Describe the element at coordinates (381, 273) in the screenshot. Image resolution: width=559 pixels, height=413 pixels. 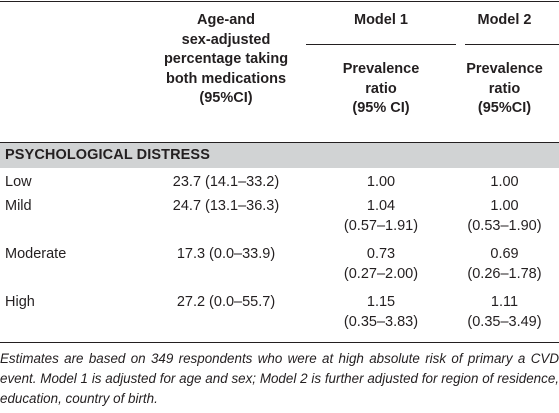
I see `model-1-ci: (0.27–2.00)` at that location.